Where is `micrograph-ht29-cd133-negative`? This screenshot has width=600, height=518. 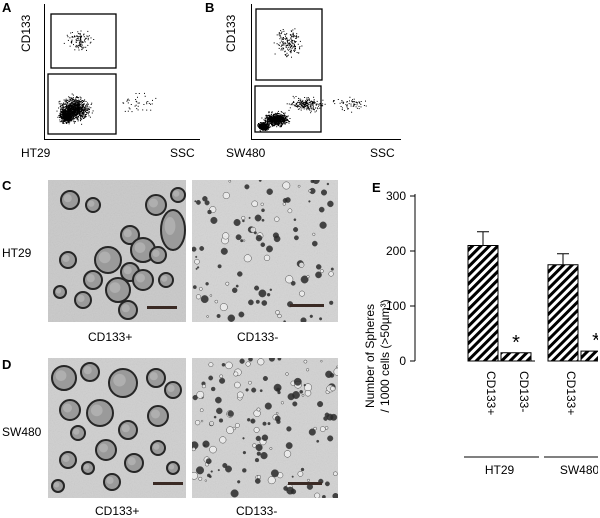
micrograph-ht29-cd133-negative is located at coordinates (265, 251).